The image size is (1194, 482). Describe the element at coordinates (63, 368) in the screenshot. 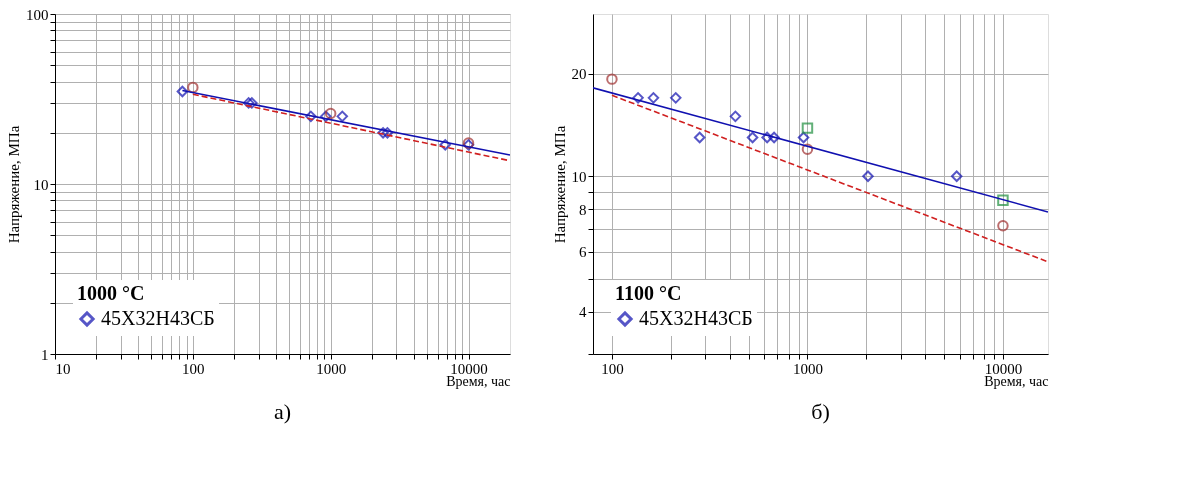

I see `x-tick-label: 10` at that location.